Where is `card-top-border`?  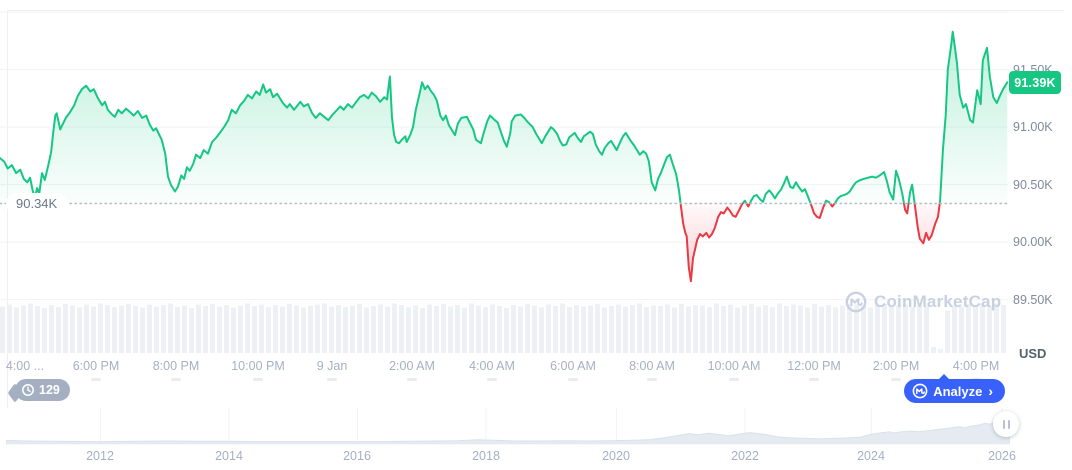 card-top-border is located at coordinates (536, 10).